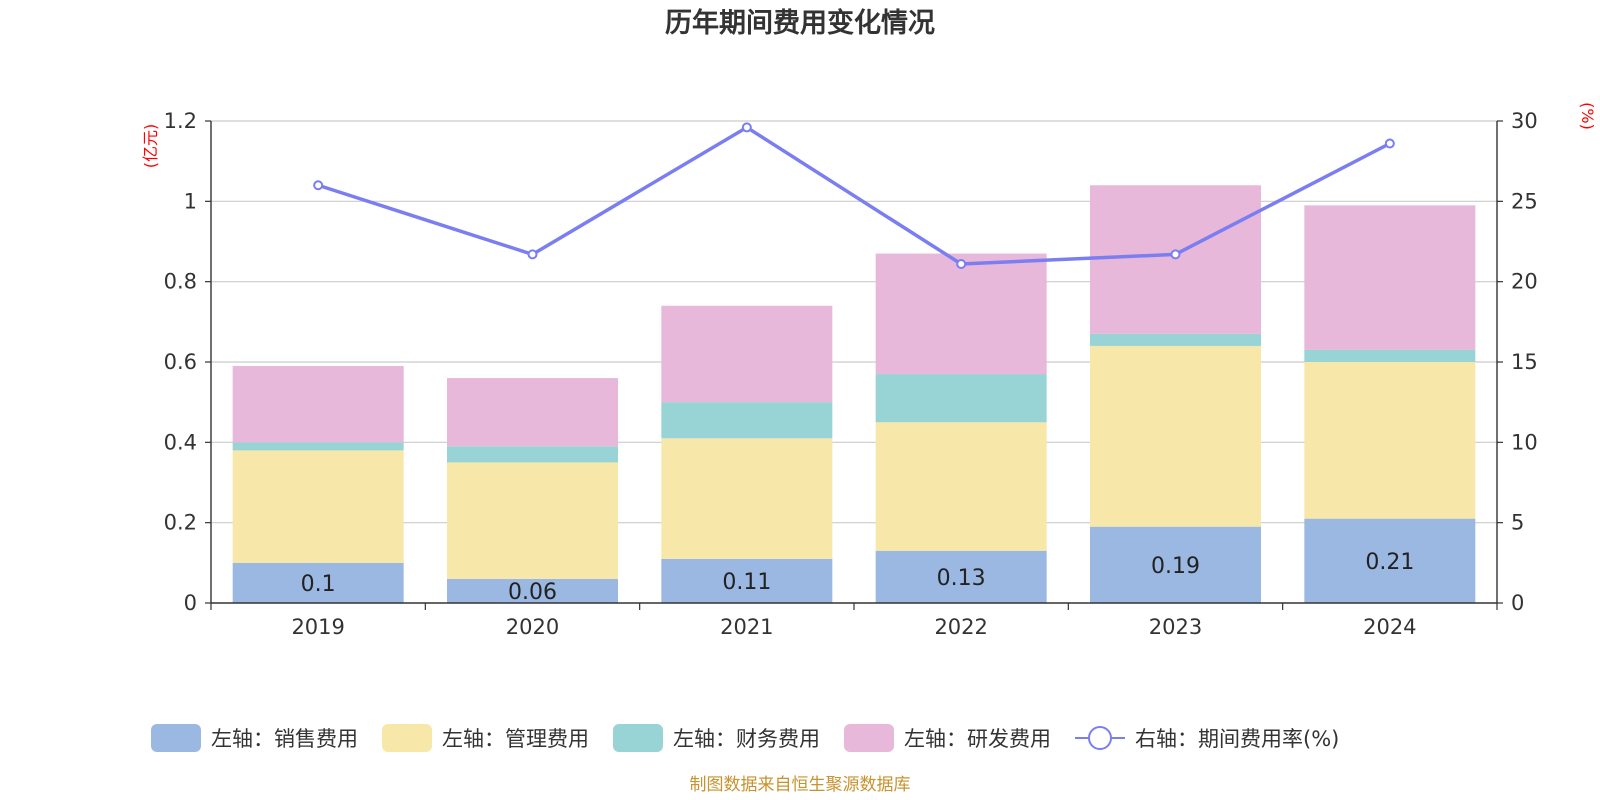 The image size is (1600, 800). I want to click on legend-marker, so click(1100, 738).